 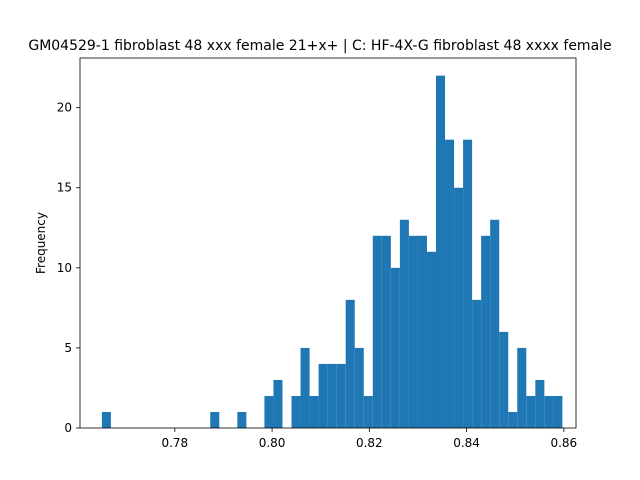 I want to click on y-tick-label: 20, so click(x=64, y=108).